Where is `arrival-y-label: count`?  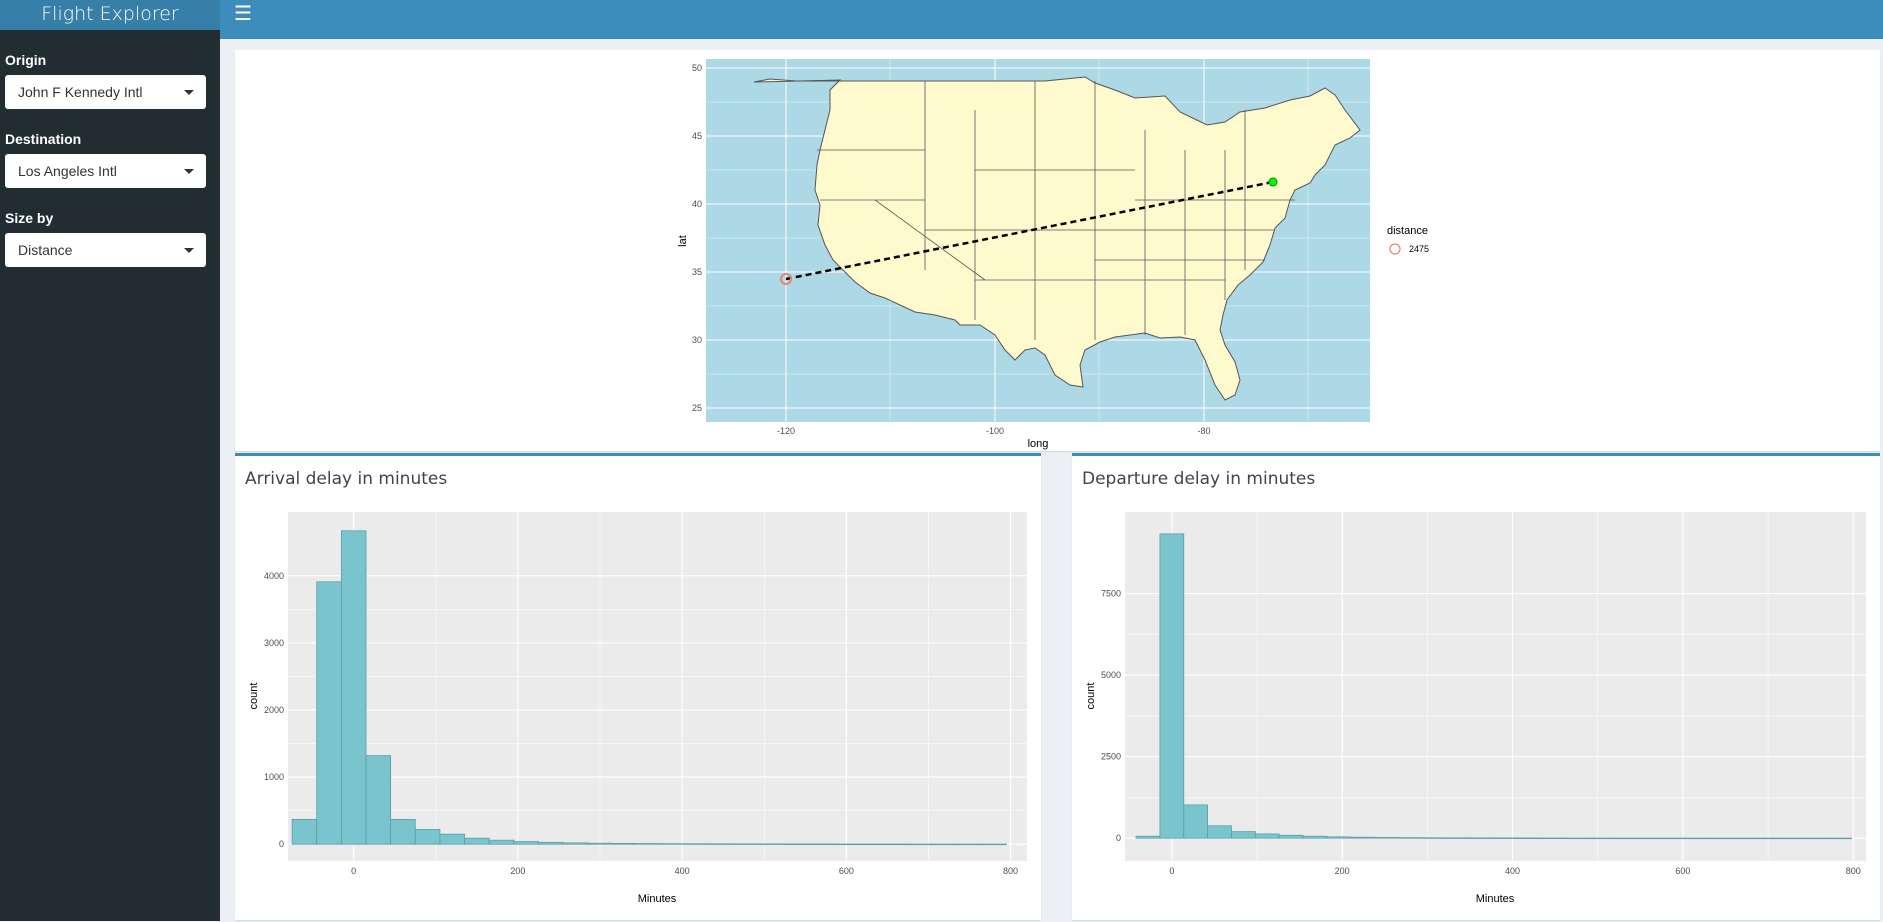 arrival-y-label: count is located at coordinates (254, 696).